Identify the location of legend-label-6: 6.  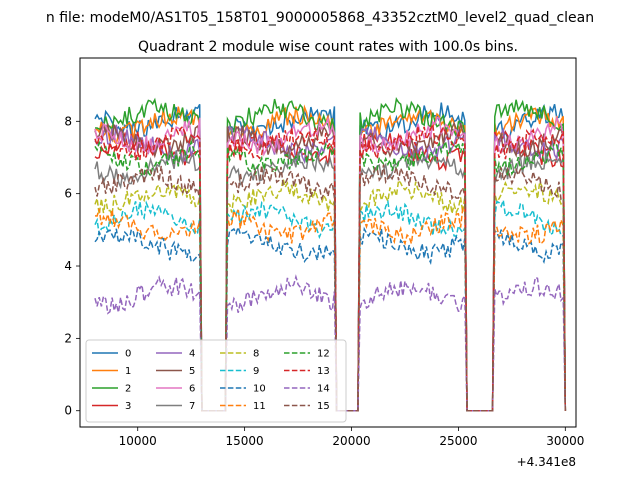
(192, 389).